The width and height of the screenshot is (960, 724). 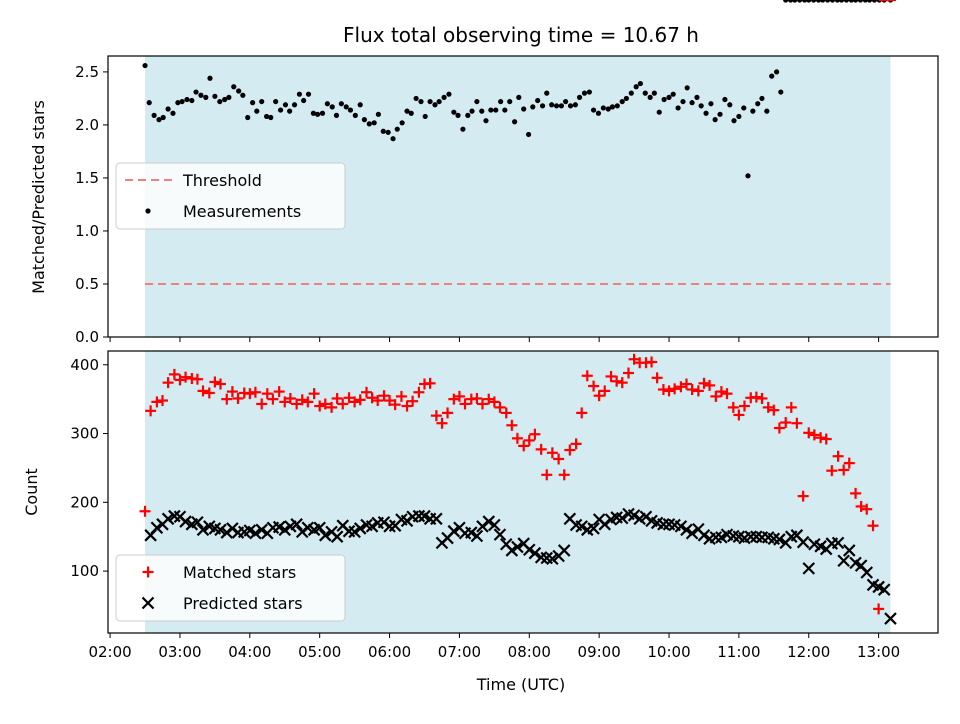 I want to click on legend-predicted-marker, so click(x=148, y=603).